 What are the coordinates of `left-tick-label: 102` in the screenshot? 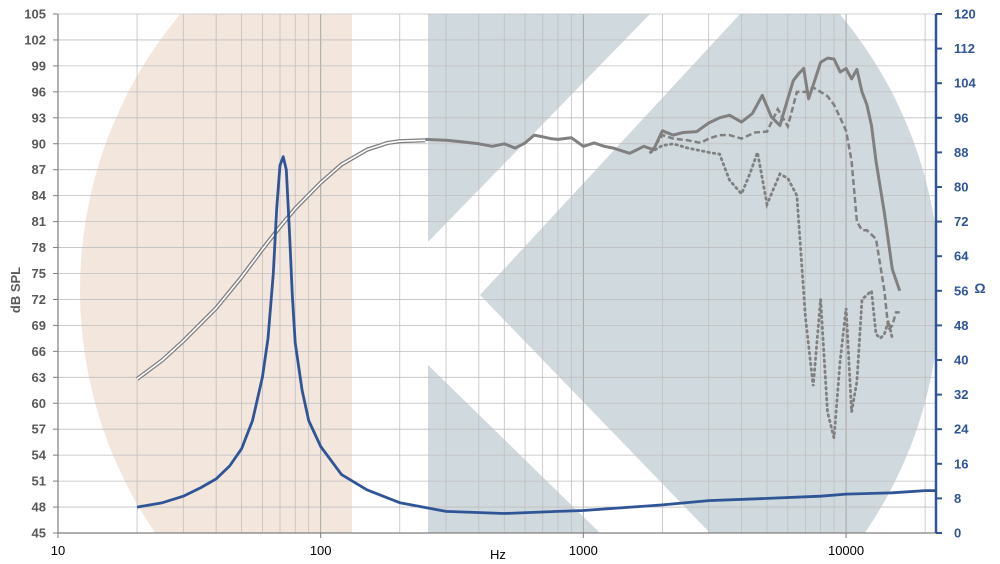 It's located at (35, 39).